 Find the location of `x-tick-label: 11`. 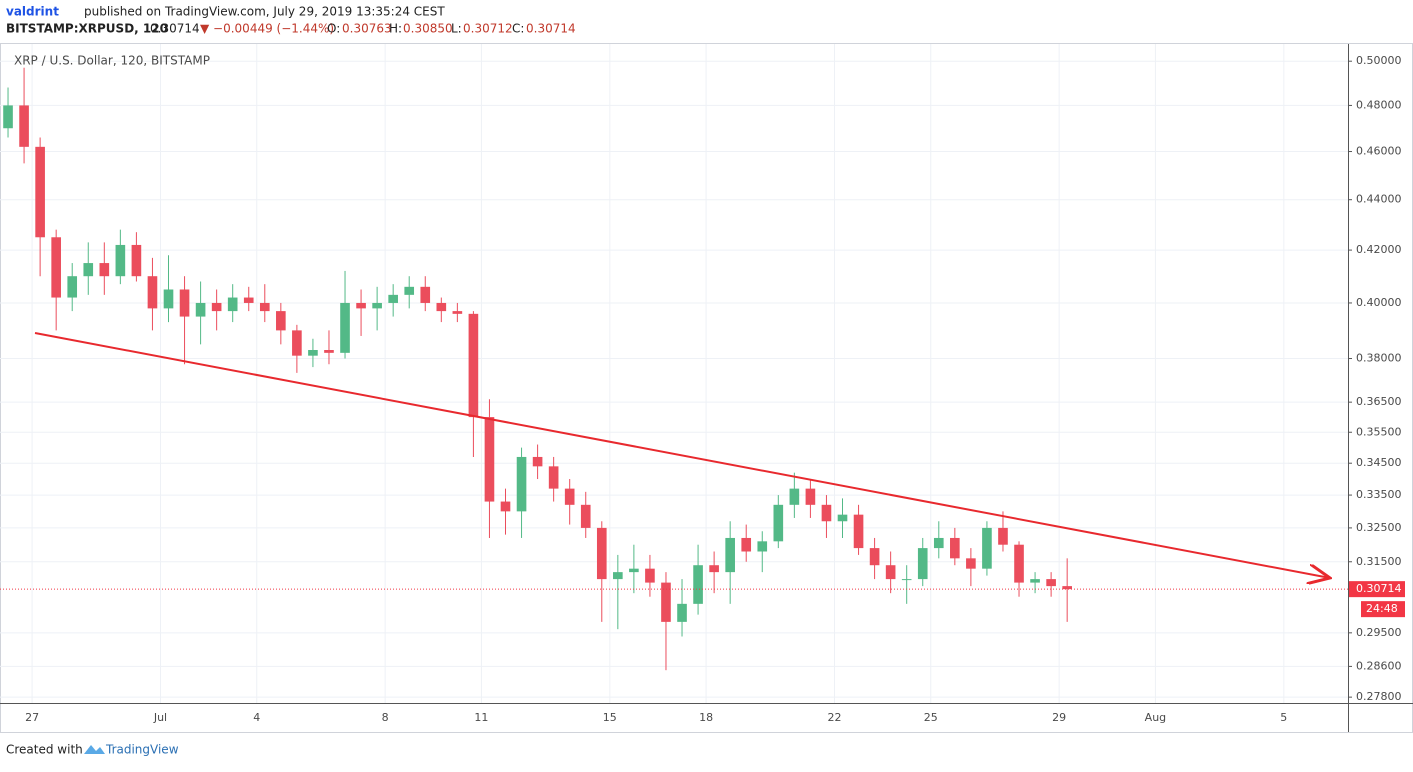

x-tick-label: 11 is located at coordinates (481, 717).